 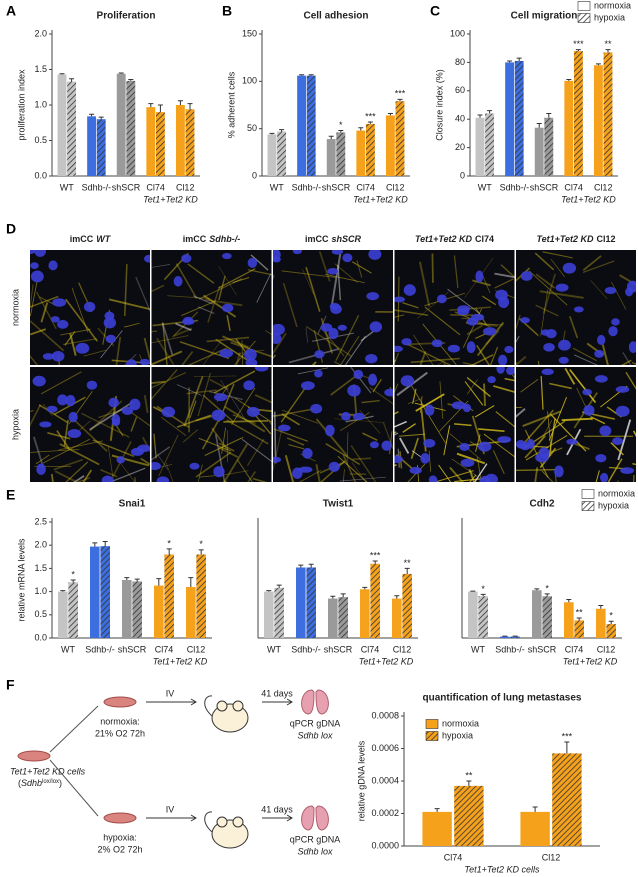 I want to click on y-tick-label: 0.0002, so click(x=385, y=813).